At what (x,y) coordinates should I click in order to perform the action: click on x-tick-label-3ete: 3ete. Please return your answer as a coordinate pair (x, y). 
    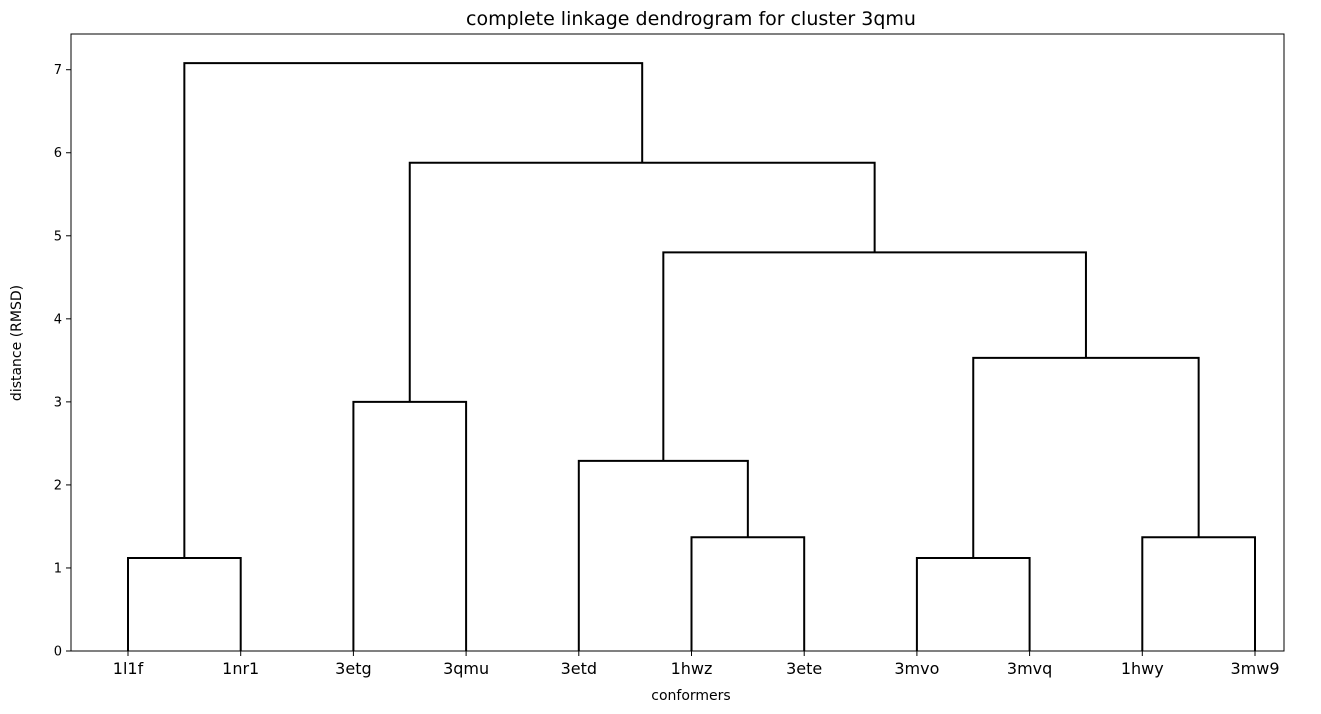
    Looking at the image, I should click on (804, 668).